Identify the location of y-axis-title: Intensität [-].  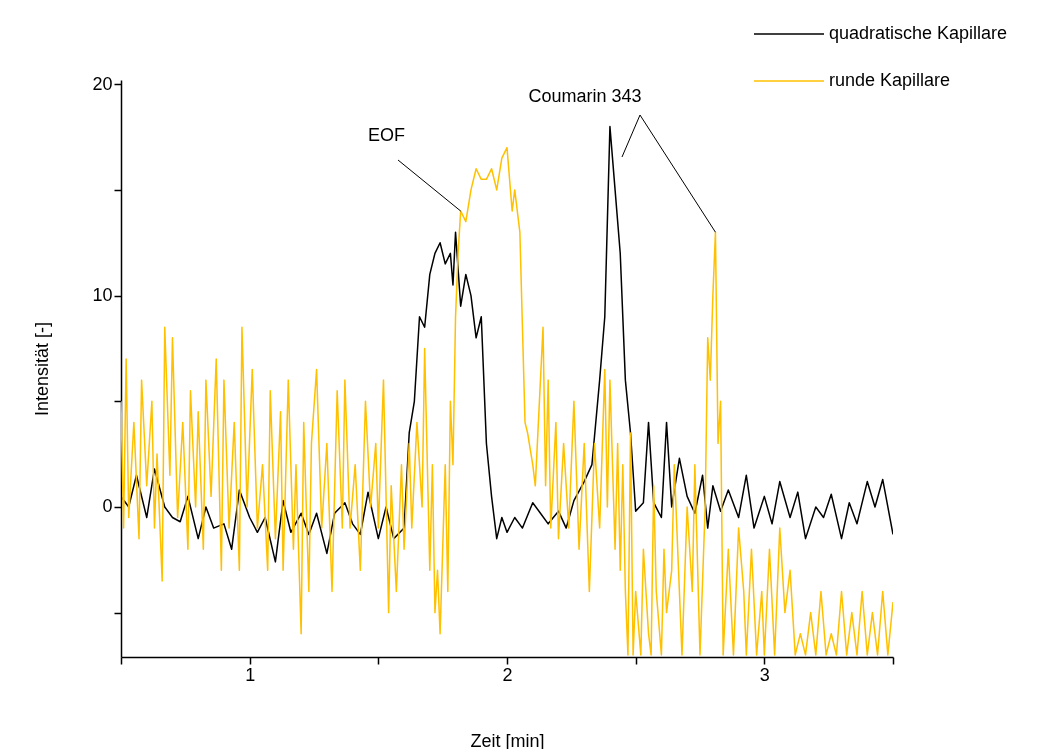
(42, 369).